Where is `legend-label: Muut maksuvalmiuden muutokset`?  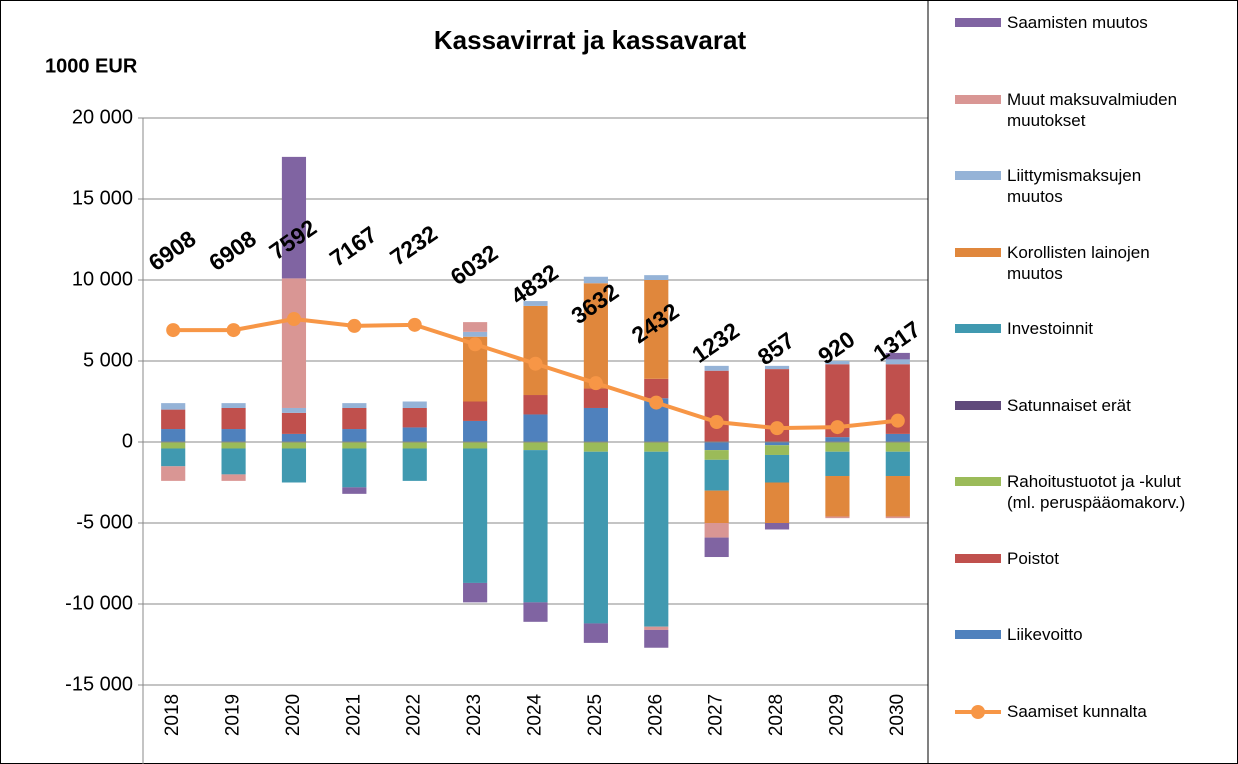
legend-label: Muut maksuvalmiuden muutokset is located at coordinates (1092, 109).